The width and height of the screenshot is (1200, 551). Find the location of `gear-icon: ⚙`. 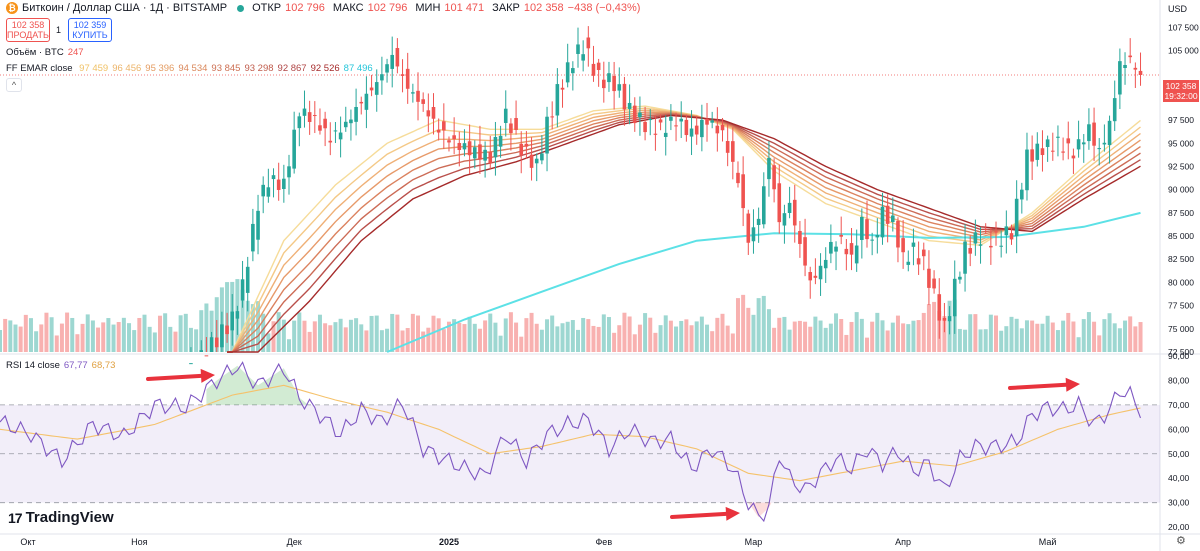

gear-icon: ⚙ is located at coordinates (1181, 541).